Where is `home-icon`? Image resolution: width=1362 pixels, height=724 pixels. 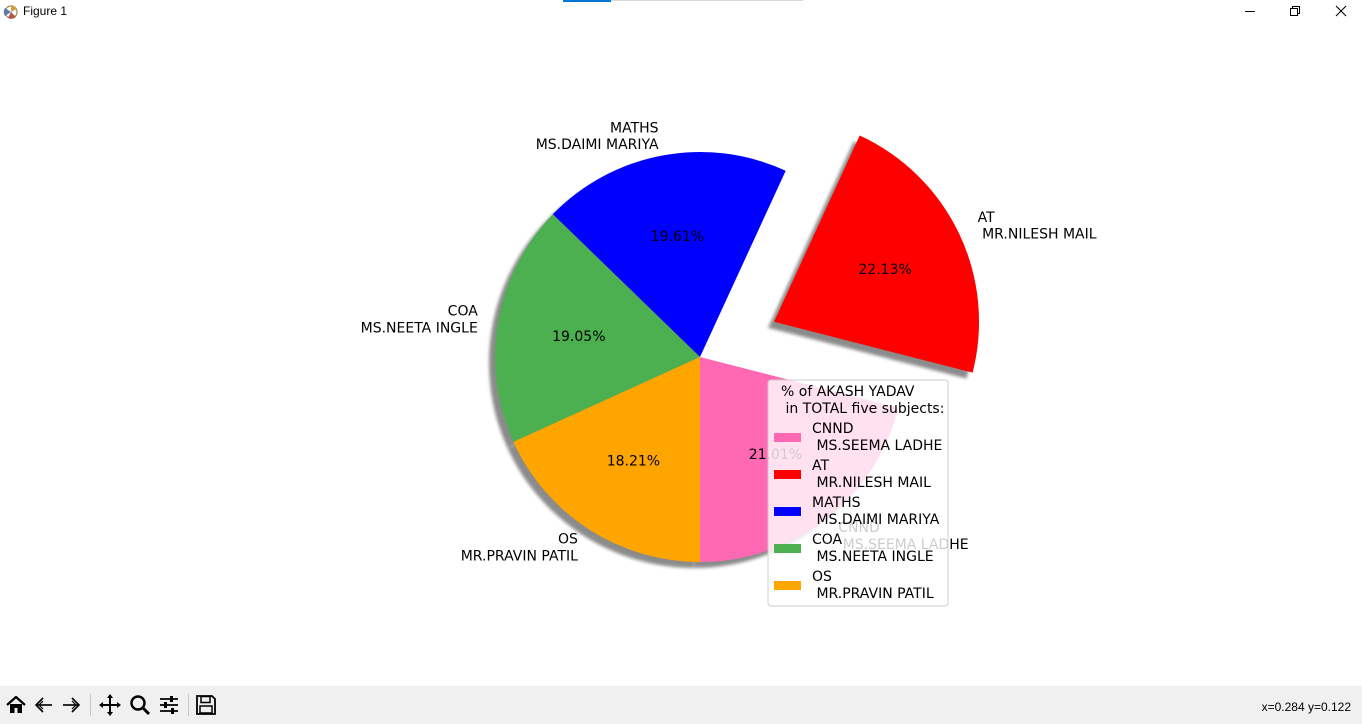 home-icon is located at coordinates (16, 704).